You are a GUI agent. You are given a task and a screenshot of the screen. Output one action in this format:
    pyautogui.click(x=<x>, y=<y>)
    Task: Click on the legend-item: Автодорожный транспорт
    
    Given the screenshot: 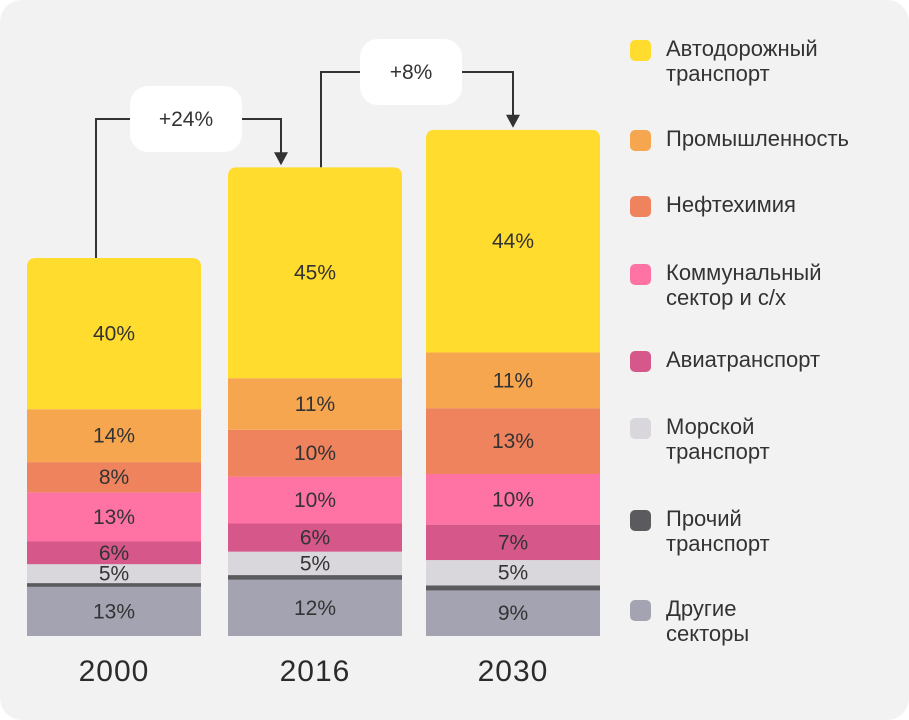 What is the action you would take?
    pyautogui.click(x=765, y=61)
    